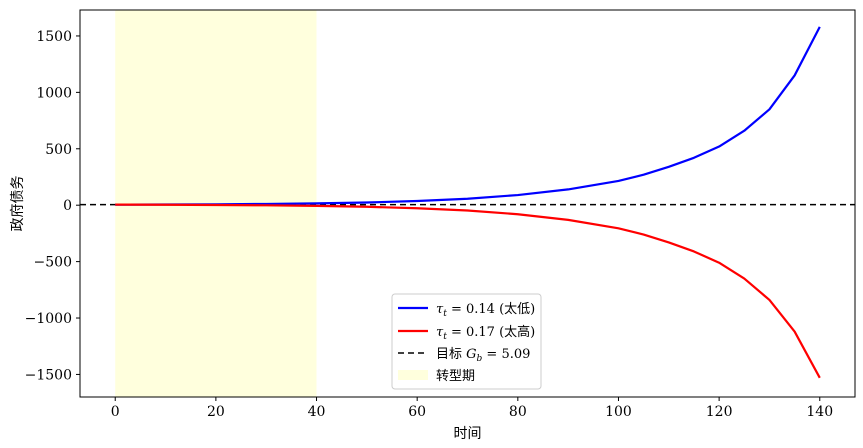 The width and height of the screenshot is (863, 448). I want to click on legend-box, so click(466, 341).